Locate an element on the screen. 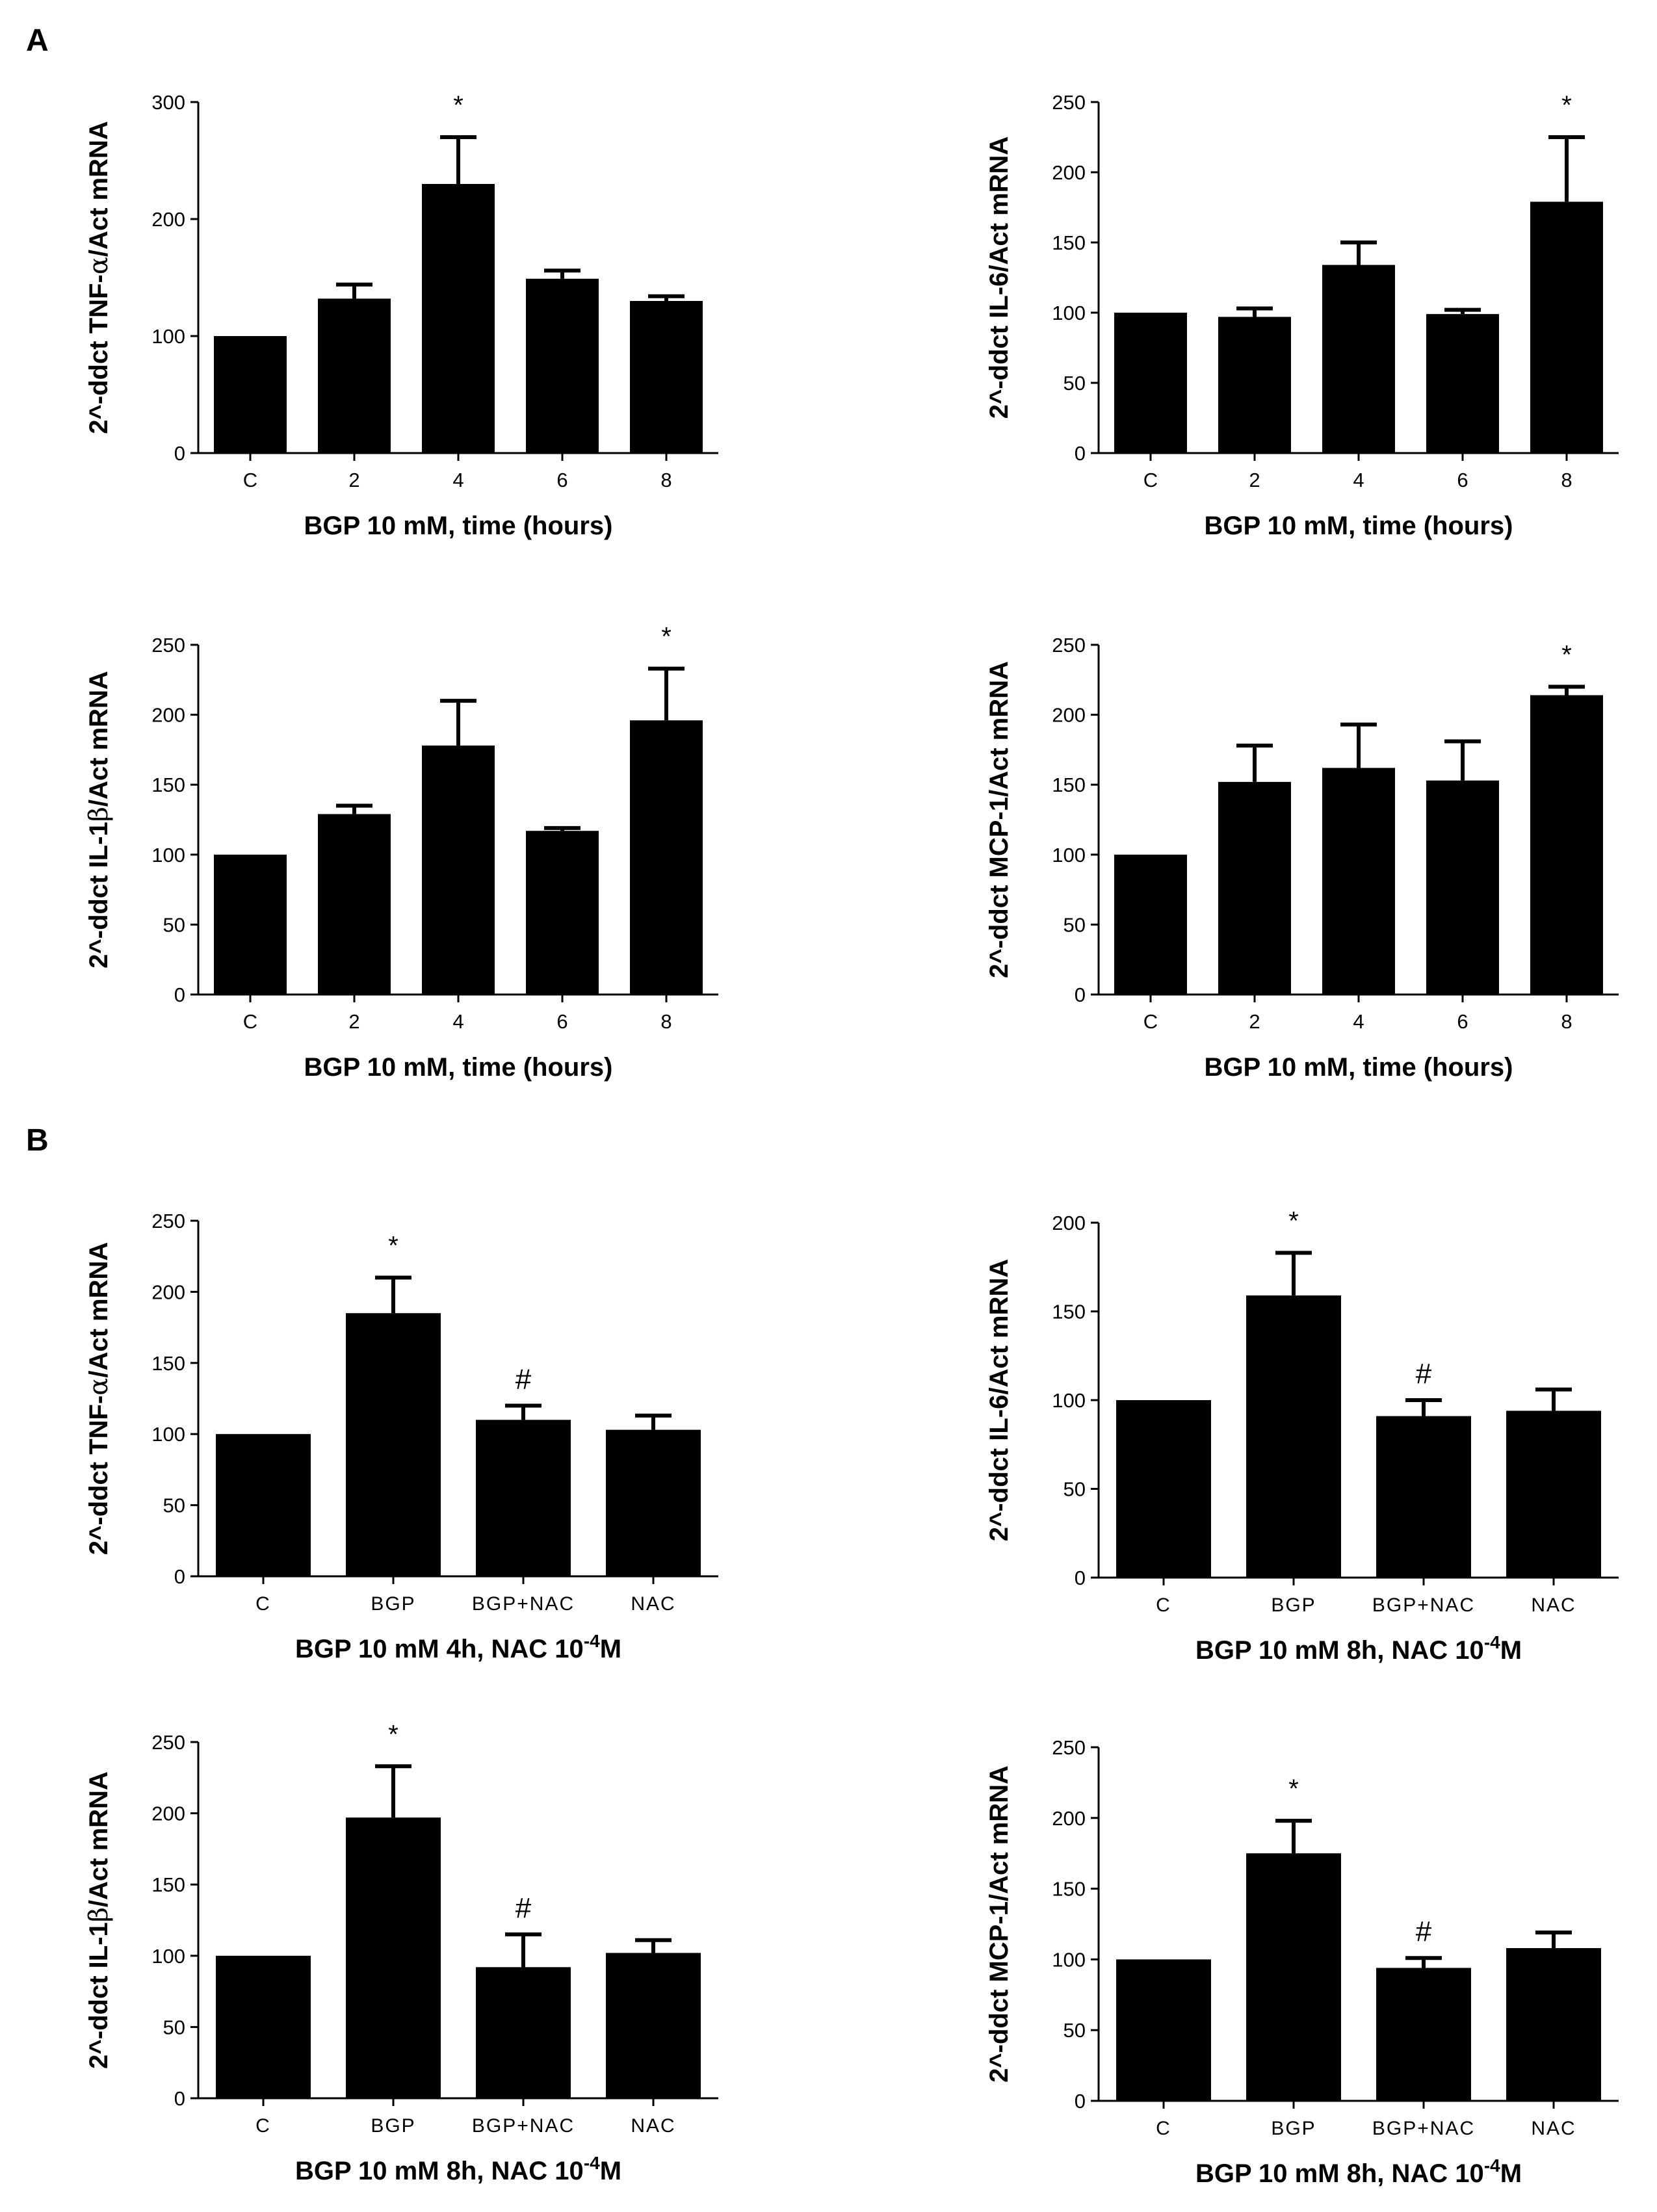 The height and width of the screenshot is (2212, 1657). panel-label-b: B is located at coordinates (37, 1140).